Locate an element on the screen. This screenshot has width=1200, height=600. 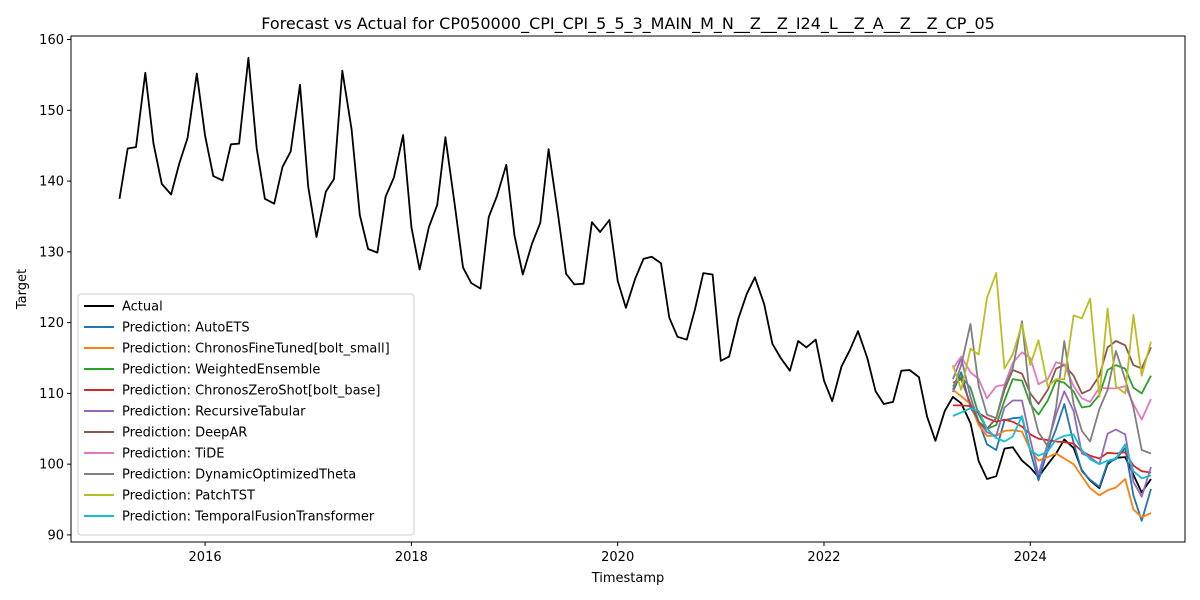
y-tick-label-2: 110 is located at coordinates (51, 394).